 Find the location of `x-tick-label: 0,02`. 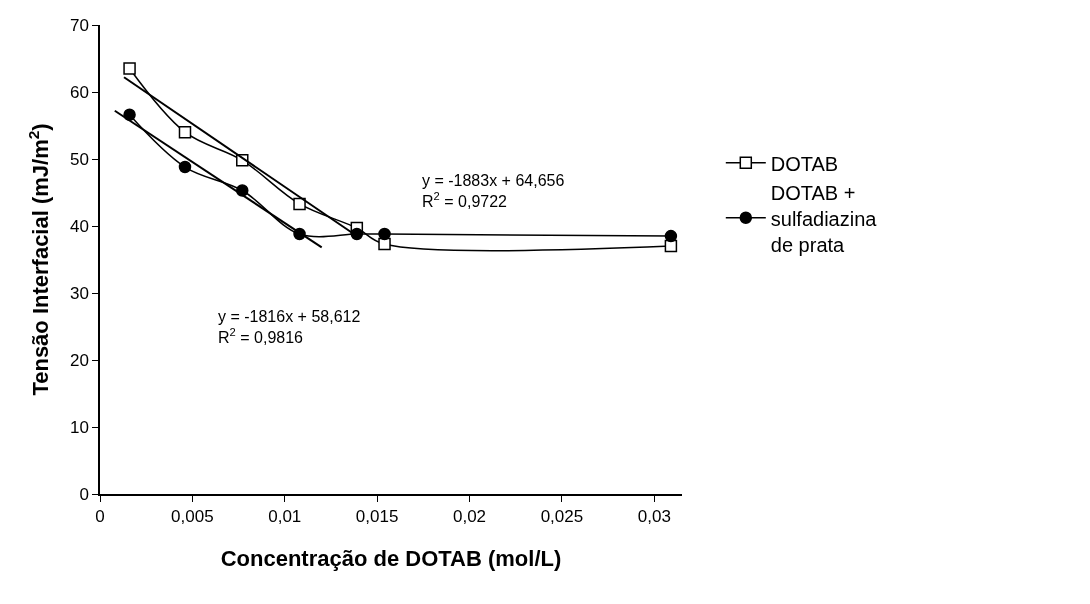

x-tick-label: 0,02 is located at coordinates (469, 517).